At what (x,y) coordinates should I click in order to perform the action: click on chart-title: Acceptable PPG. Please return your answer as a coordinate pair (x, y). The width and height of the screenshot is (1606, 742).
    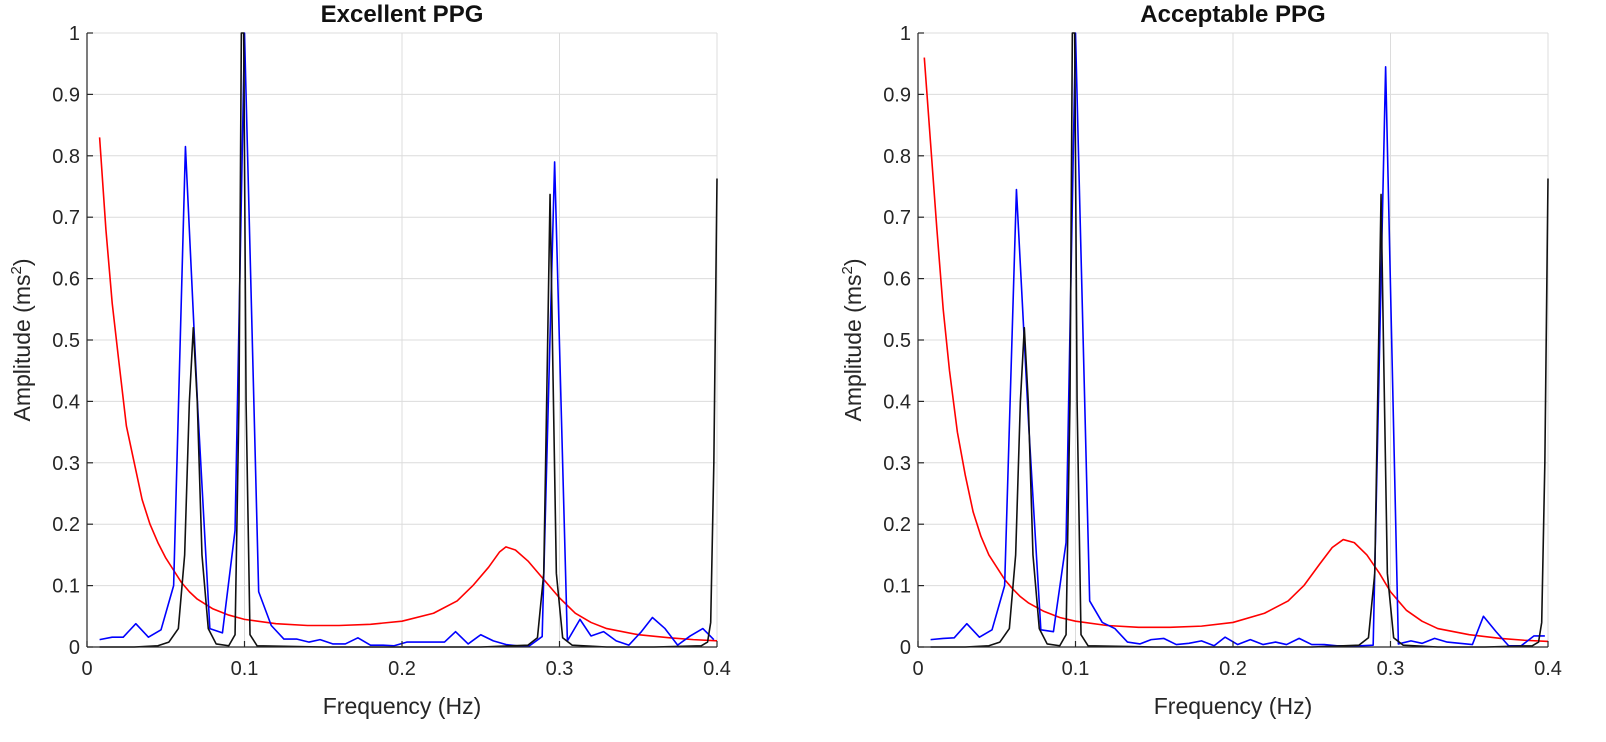
    Looking at the image, I should click on (1232, 14).